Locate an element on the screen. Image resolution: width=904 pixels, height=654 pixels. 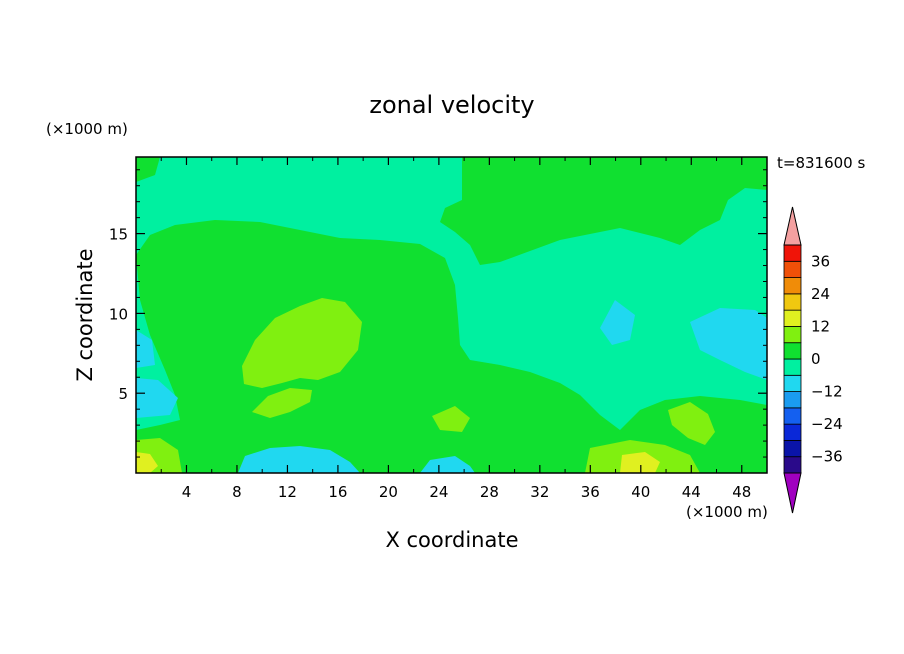
contour-region-top-left is located at coordinates (148, 169).